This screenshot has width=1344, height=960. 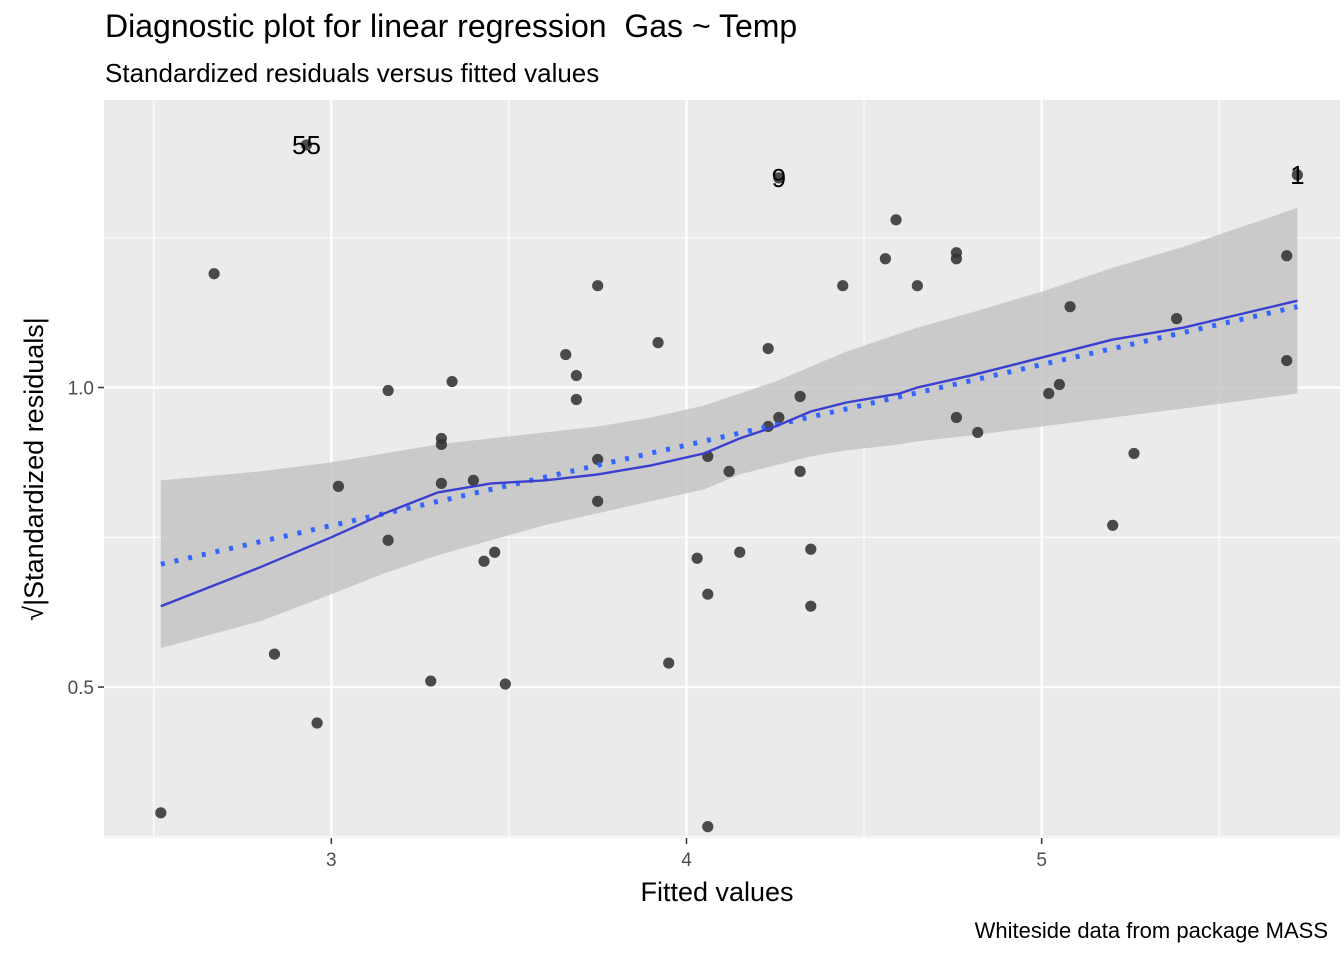 I want to click on x-tick-label: 5, so click(x=1041, y=860).